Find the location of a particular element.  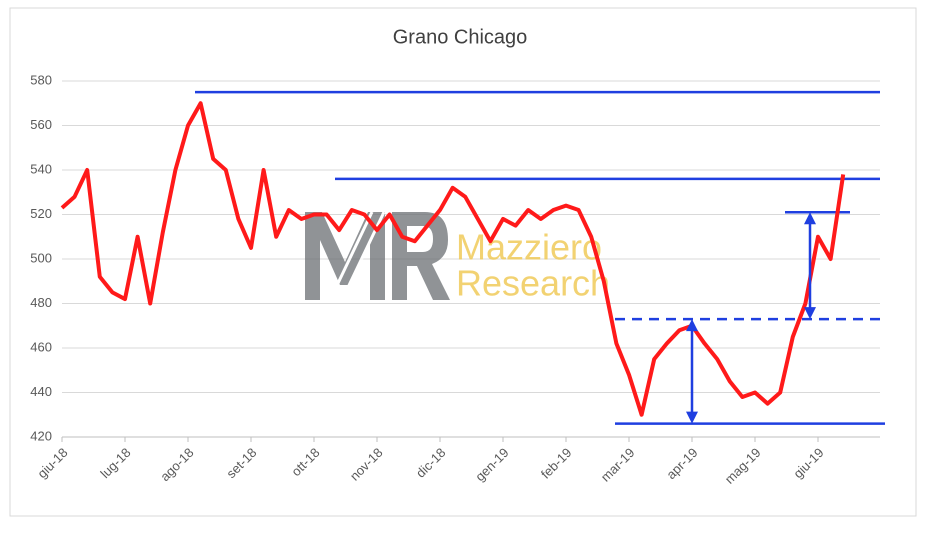

y-tick-label: 520 is located at coordinates (41, 213).